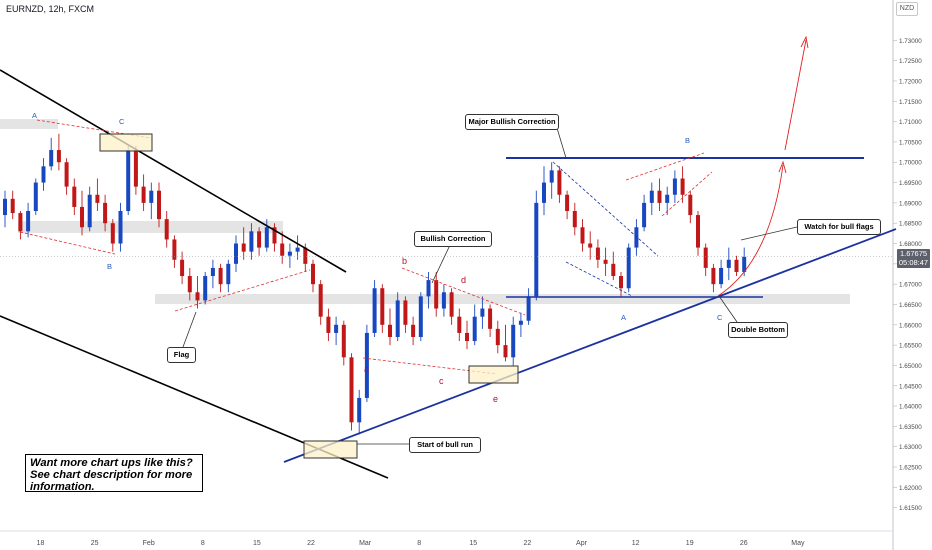  What do you see at coordinates (758, 330) in the screenshot?
I see `callout-double-bottom: Double Bottom` at bounding box center [758, 330].